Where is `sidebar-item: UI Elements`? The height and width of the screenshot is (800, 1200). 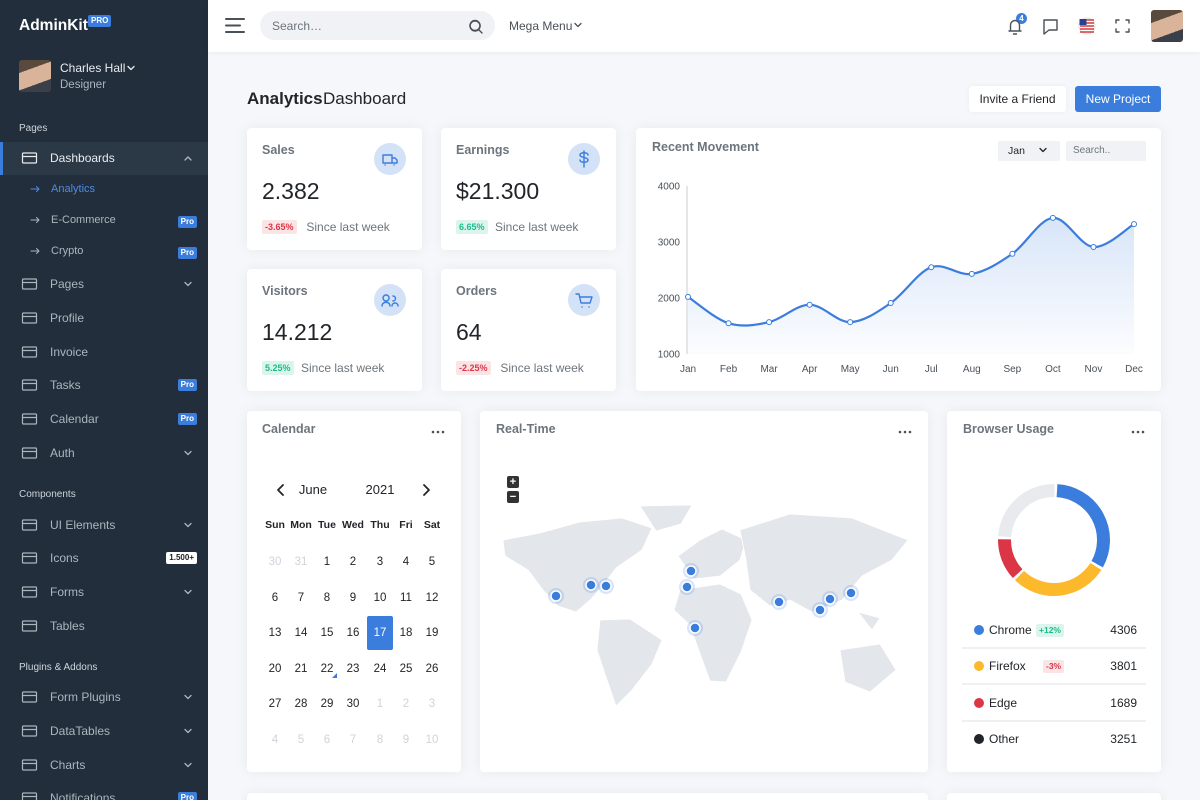 sidebar-item: UI Elements is located at coordinates (83, 525).